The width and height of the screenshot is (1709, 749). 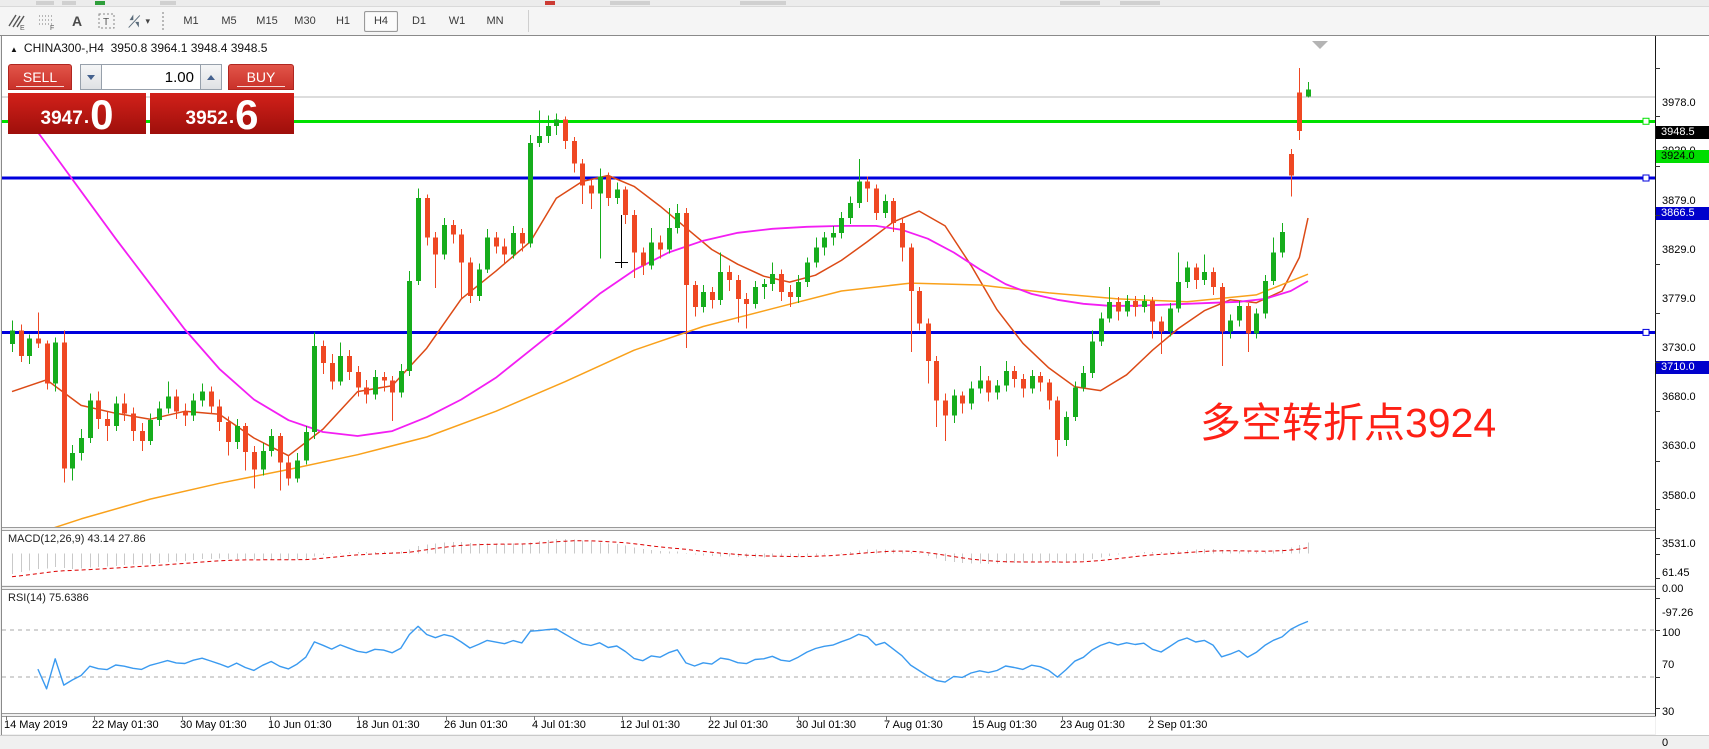 What do you see at coordinates (913, 725) in the screenshot?
I see `time-label: 7 Aug 01:30` at bounding box center [913, 725].